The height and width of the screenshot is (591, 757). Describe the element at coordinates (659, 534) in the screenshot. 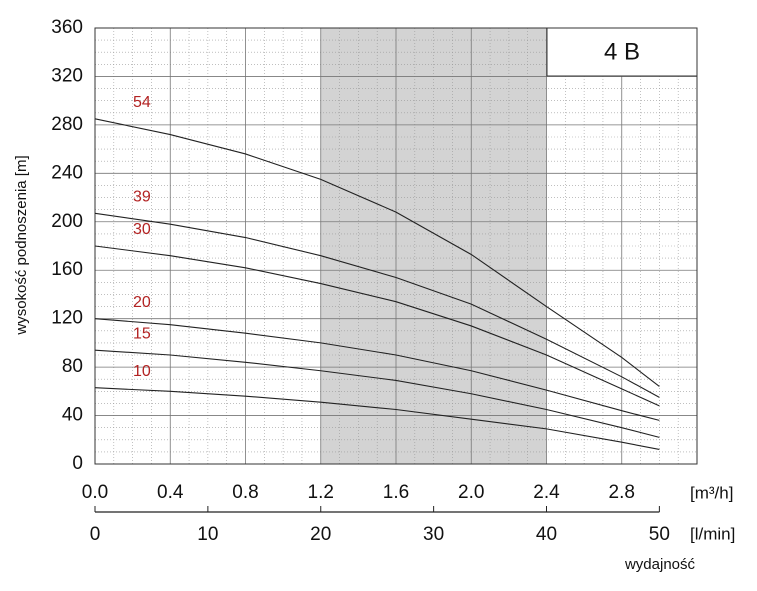

I see `x2-tick-label: 50` at that location.